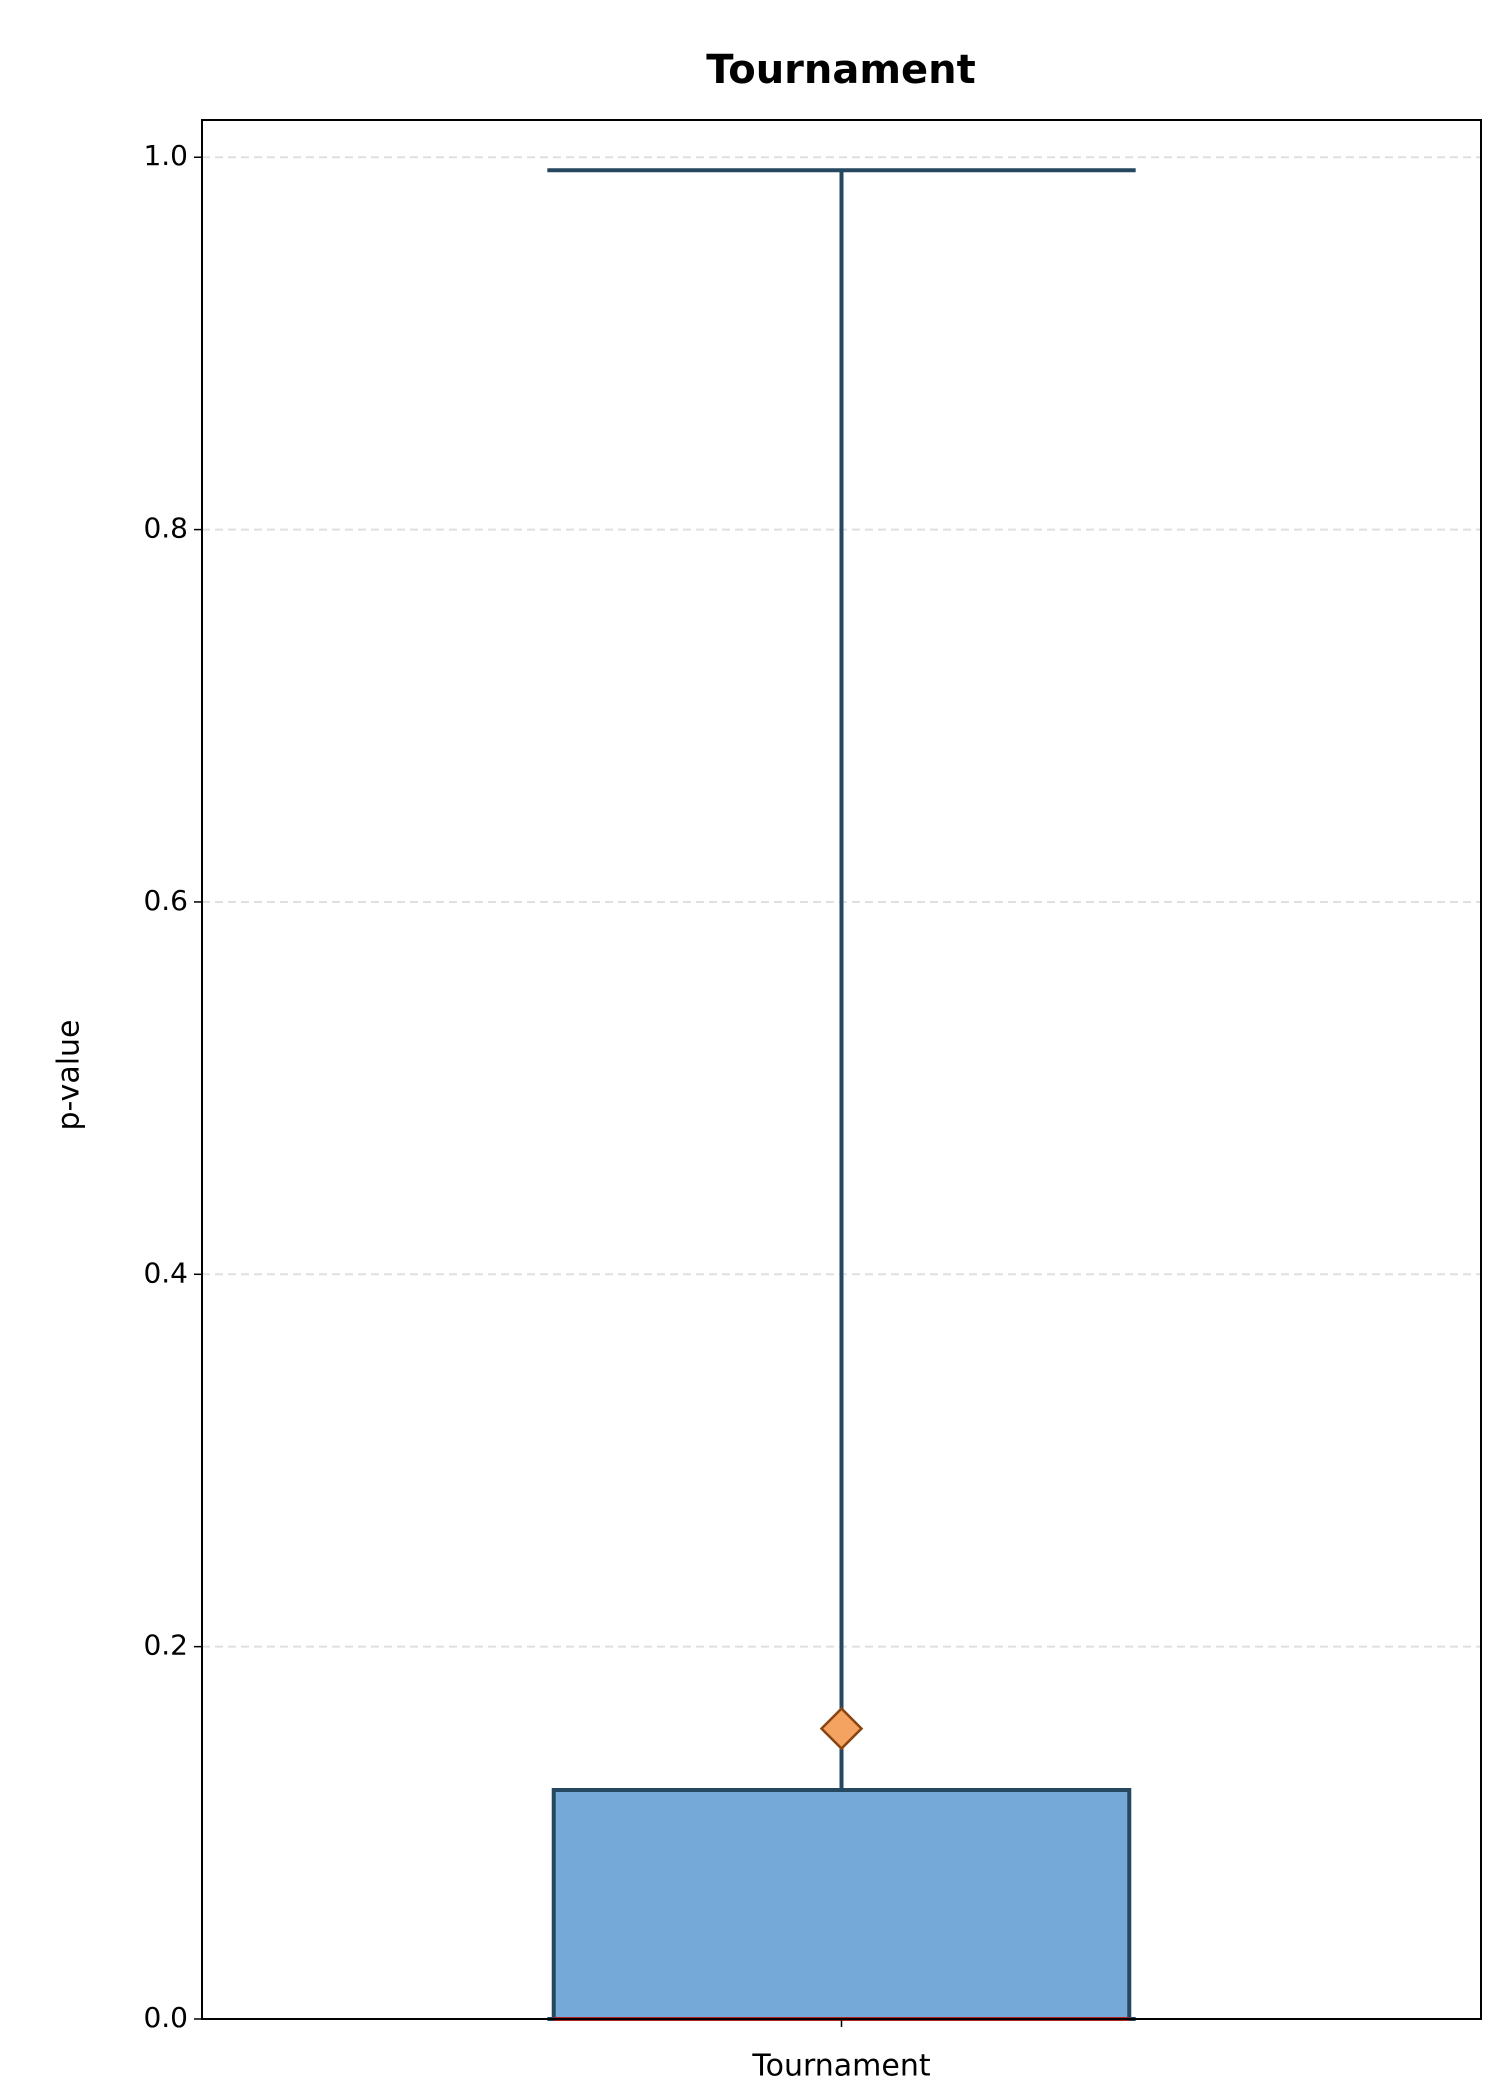  What do you see at coordinates (165, 1645) in the screenshot?
I see `y-tick-label: 0.2` at bounding box center [165, 1645].